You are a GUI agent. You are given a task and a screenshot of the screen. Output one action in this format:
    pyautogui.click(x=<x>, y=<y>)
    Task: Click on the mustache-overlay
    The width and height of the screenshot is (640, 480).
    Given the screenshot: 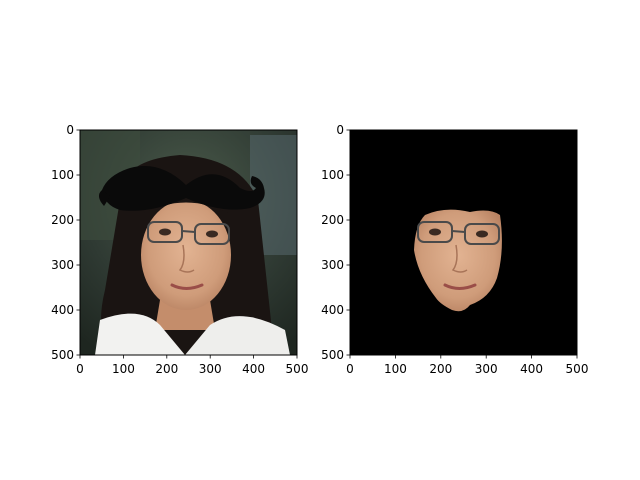 What is the action you would take?
    pyautogui.click(x=183, y=188)
    